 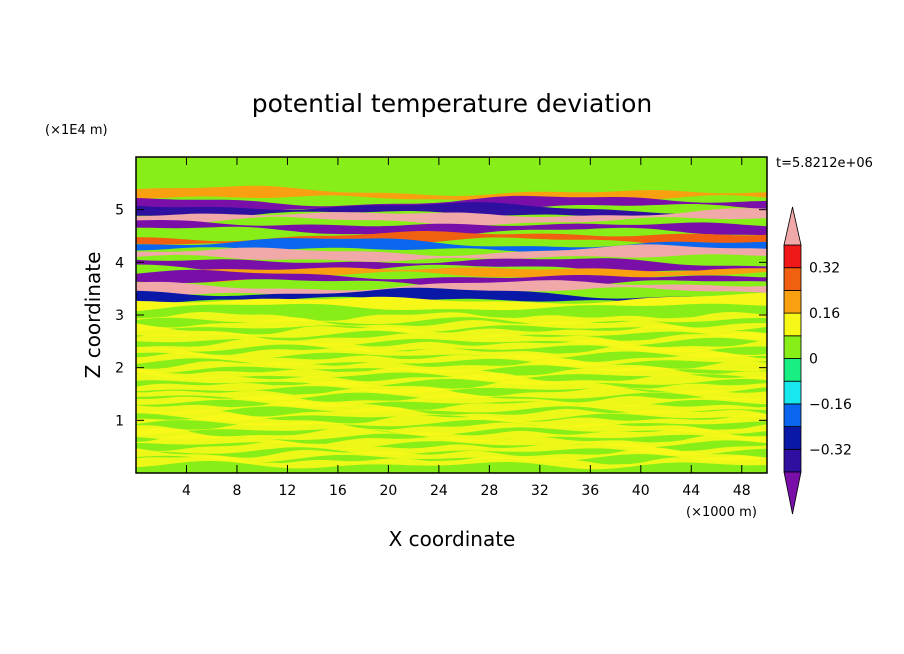 I want to click on y-tick-label: 3, so click(x=119, y=316).